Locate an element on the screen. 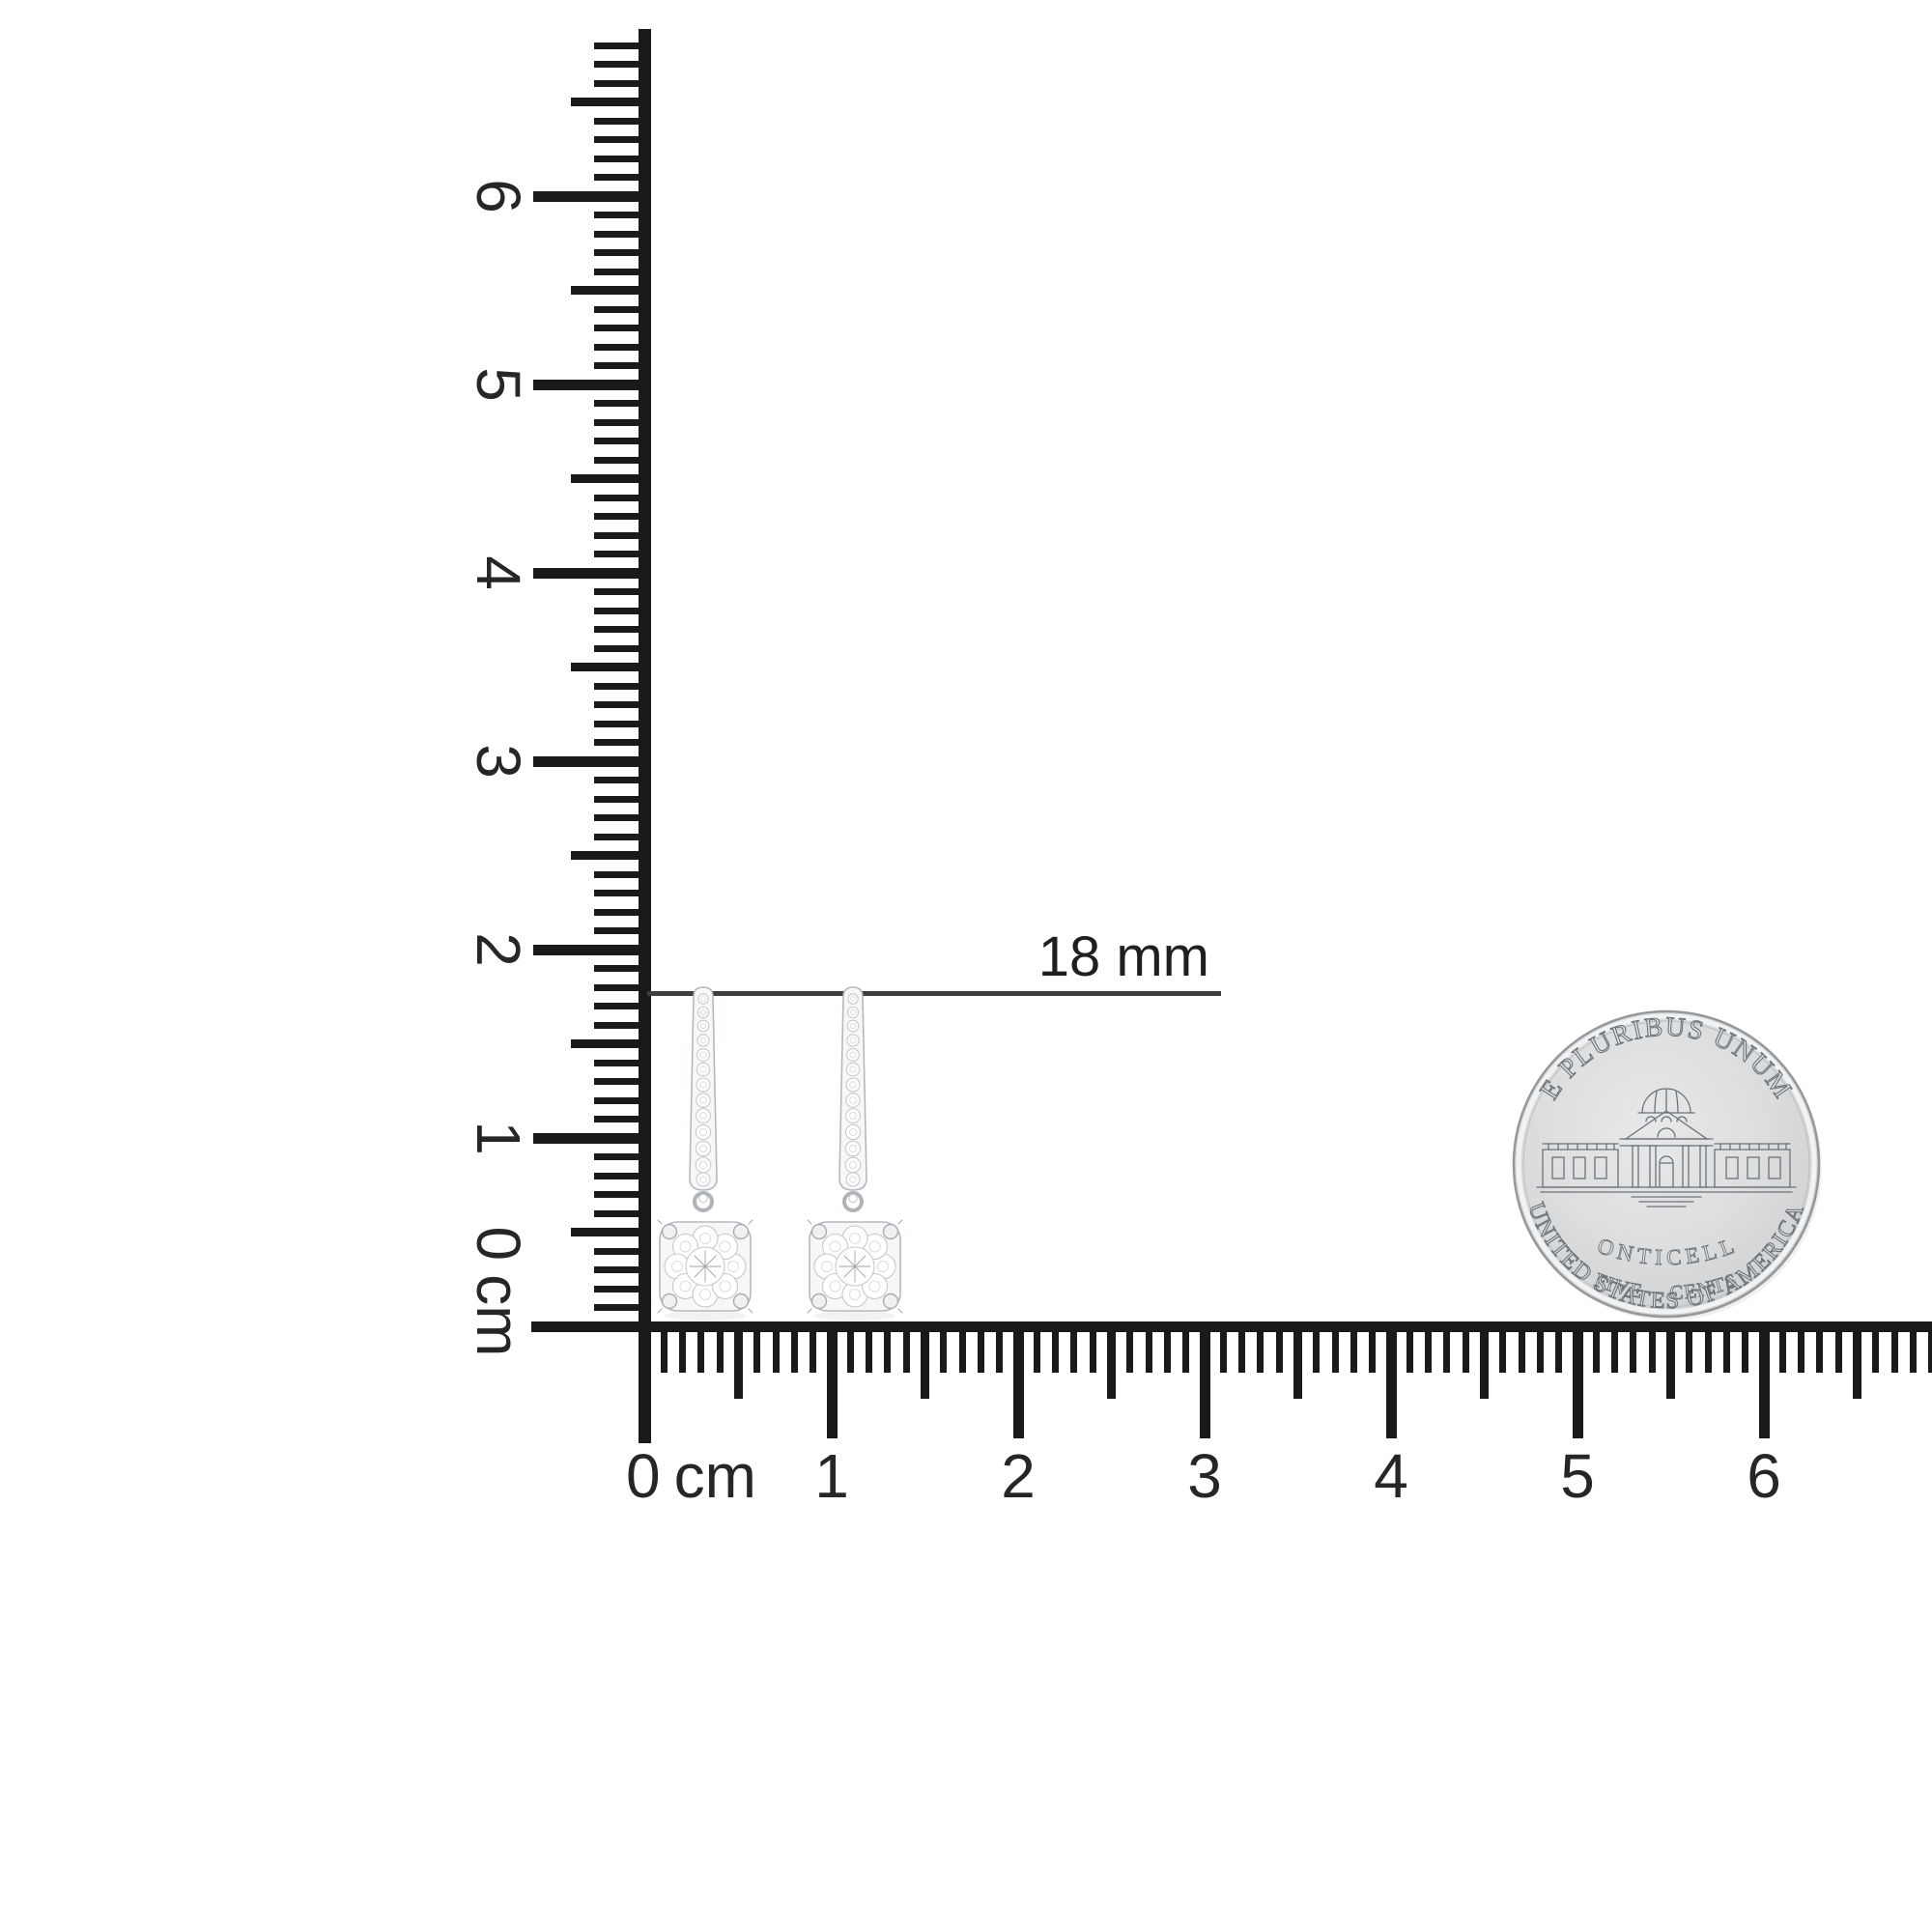 Image resolution: width=1932 pixels, height=1932 pixels. horizontal-zero-digit: 0 is located at coordinates (643, 1476).